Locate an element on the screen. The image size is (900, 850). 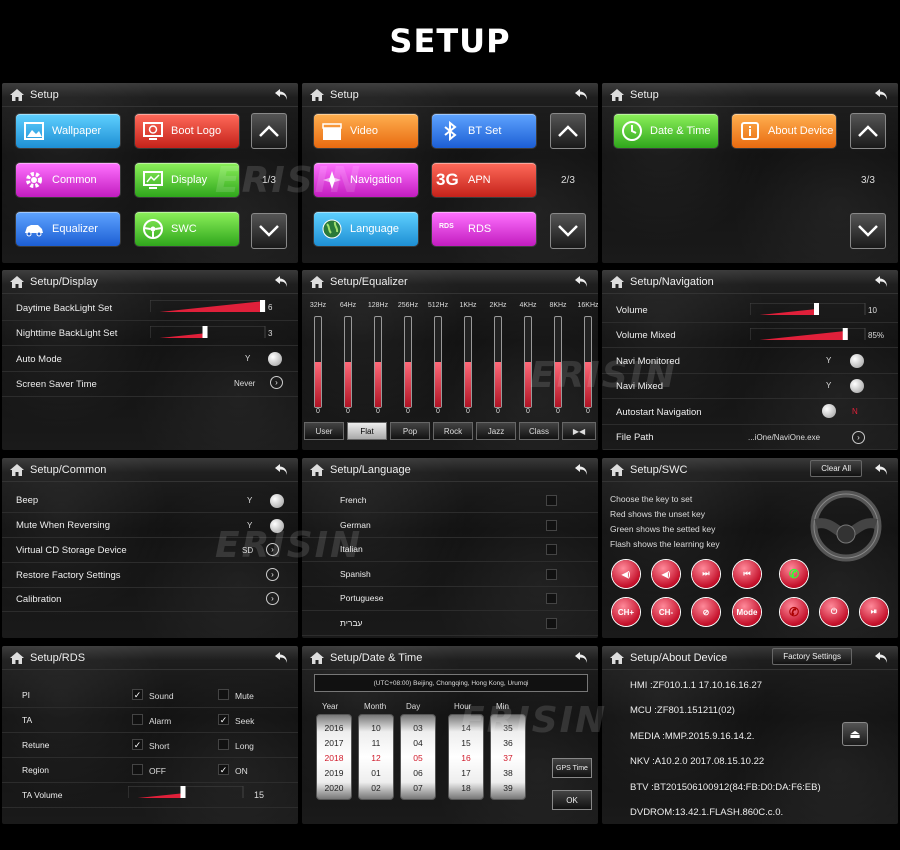
eq-preset-button: Rock is located at coordinates (453, 431).